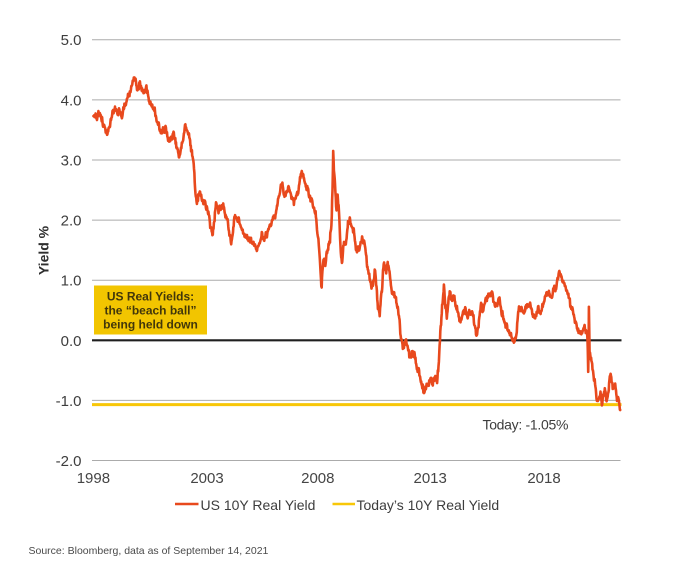 Image resolution: width=700 pixels, height=569 pixels. I want to click on svg-text: 0.0, so click(71, 341).